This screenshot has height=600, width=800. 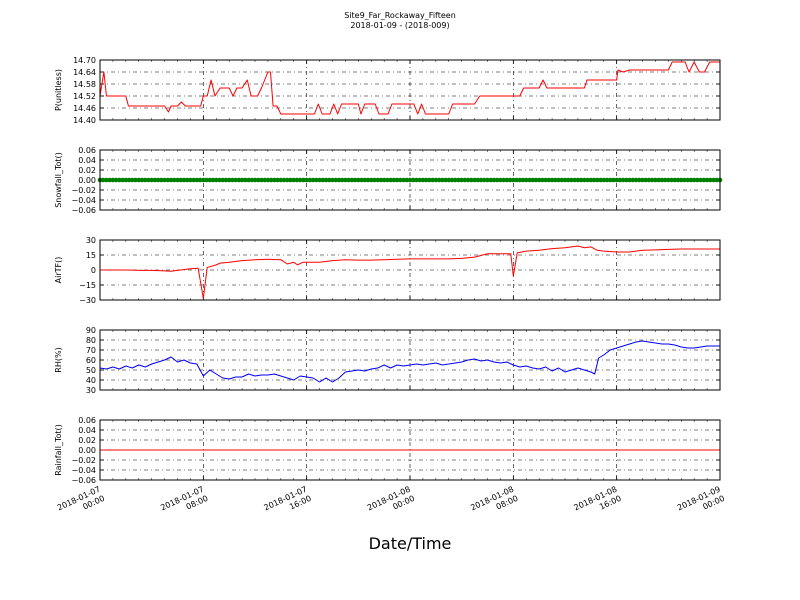 What do you see at coordinates (494, 503) in the screenshot?
I see `x-tick-label: 2018-01-0808:00` at bounding box center [494, 503].